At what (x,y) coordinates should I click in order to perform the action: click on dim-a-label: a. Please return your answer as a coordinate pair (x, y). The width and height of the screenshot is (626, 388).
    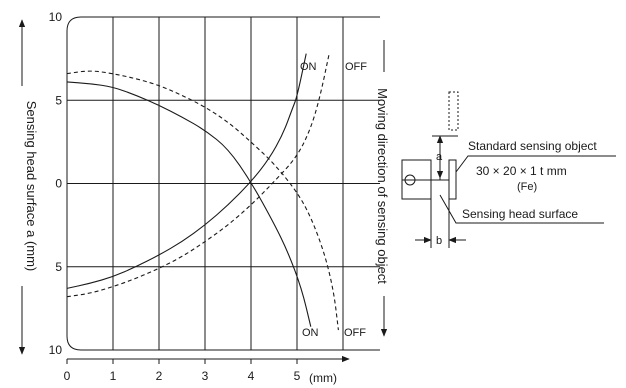
    Looking at the image, I should click on (439, 157).